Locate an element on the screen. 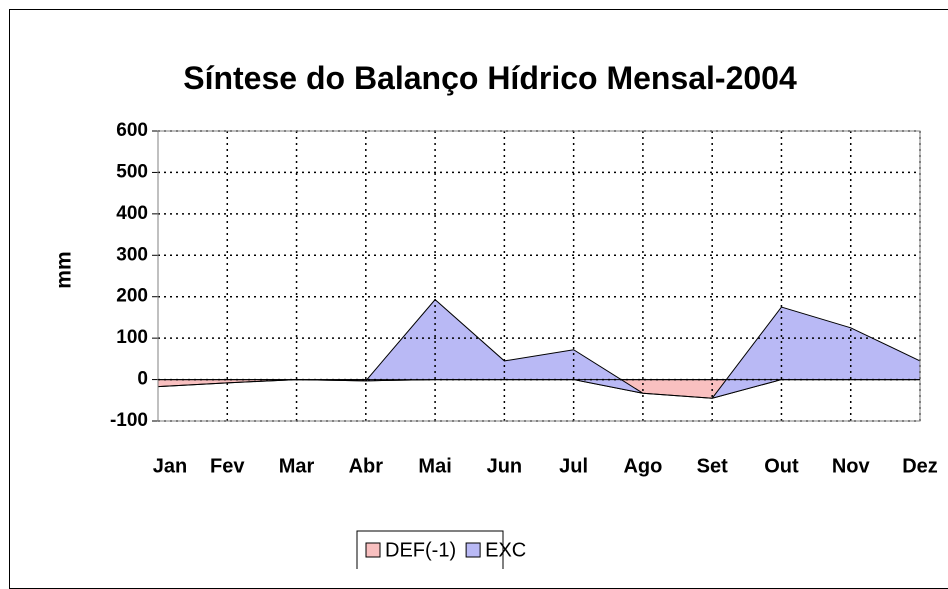 The height and width of the screenshot is (589, 948). y-tick-label: 400 is located at coordinates (132, 213).